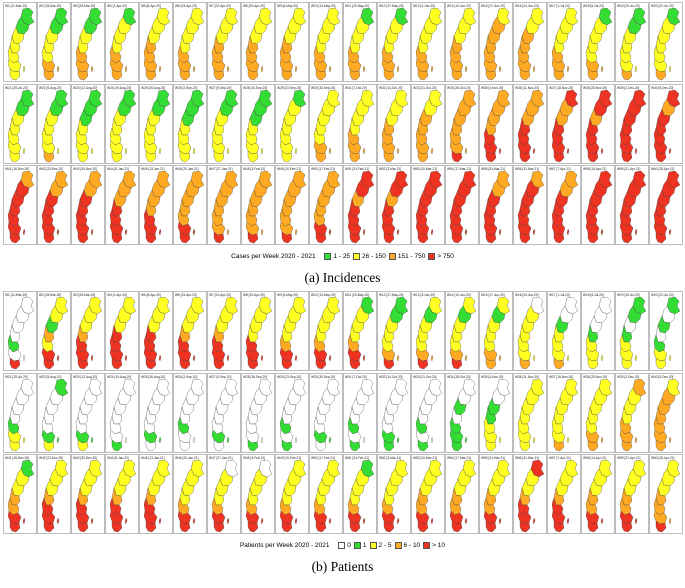 This screenshot has width=685, height=588. I want to click on week-map: W54 [17-Mar-21], so click(462, 494).